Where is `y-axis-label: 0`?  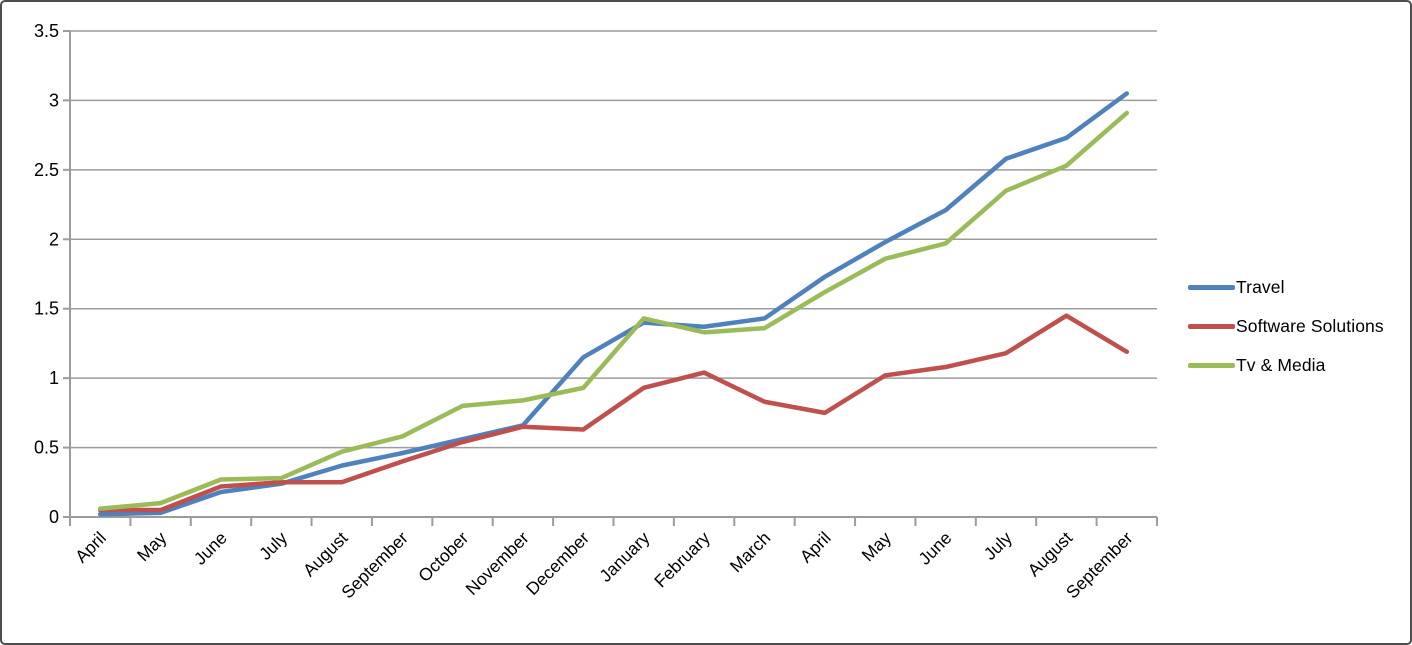
y-axis-label: 0 is located at coordinates (54, 517).